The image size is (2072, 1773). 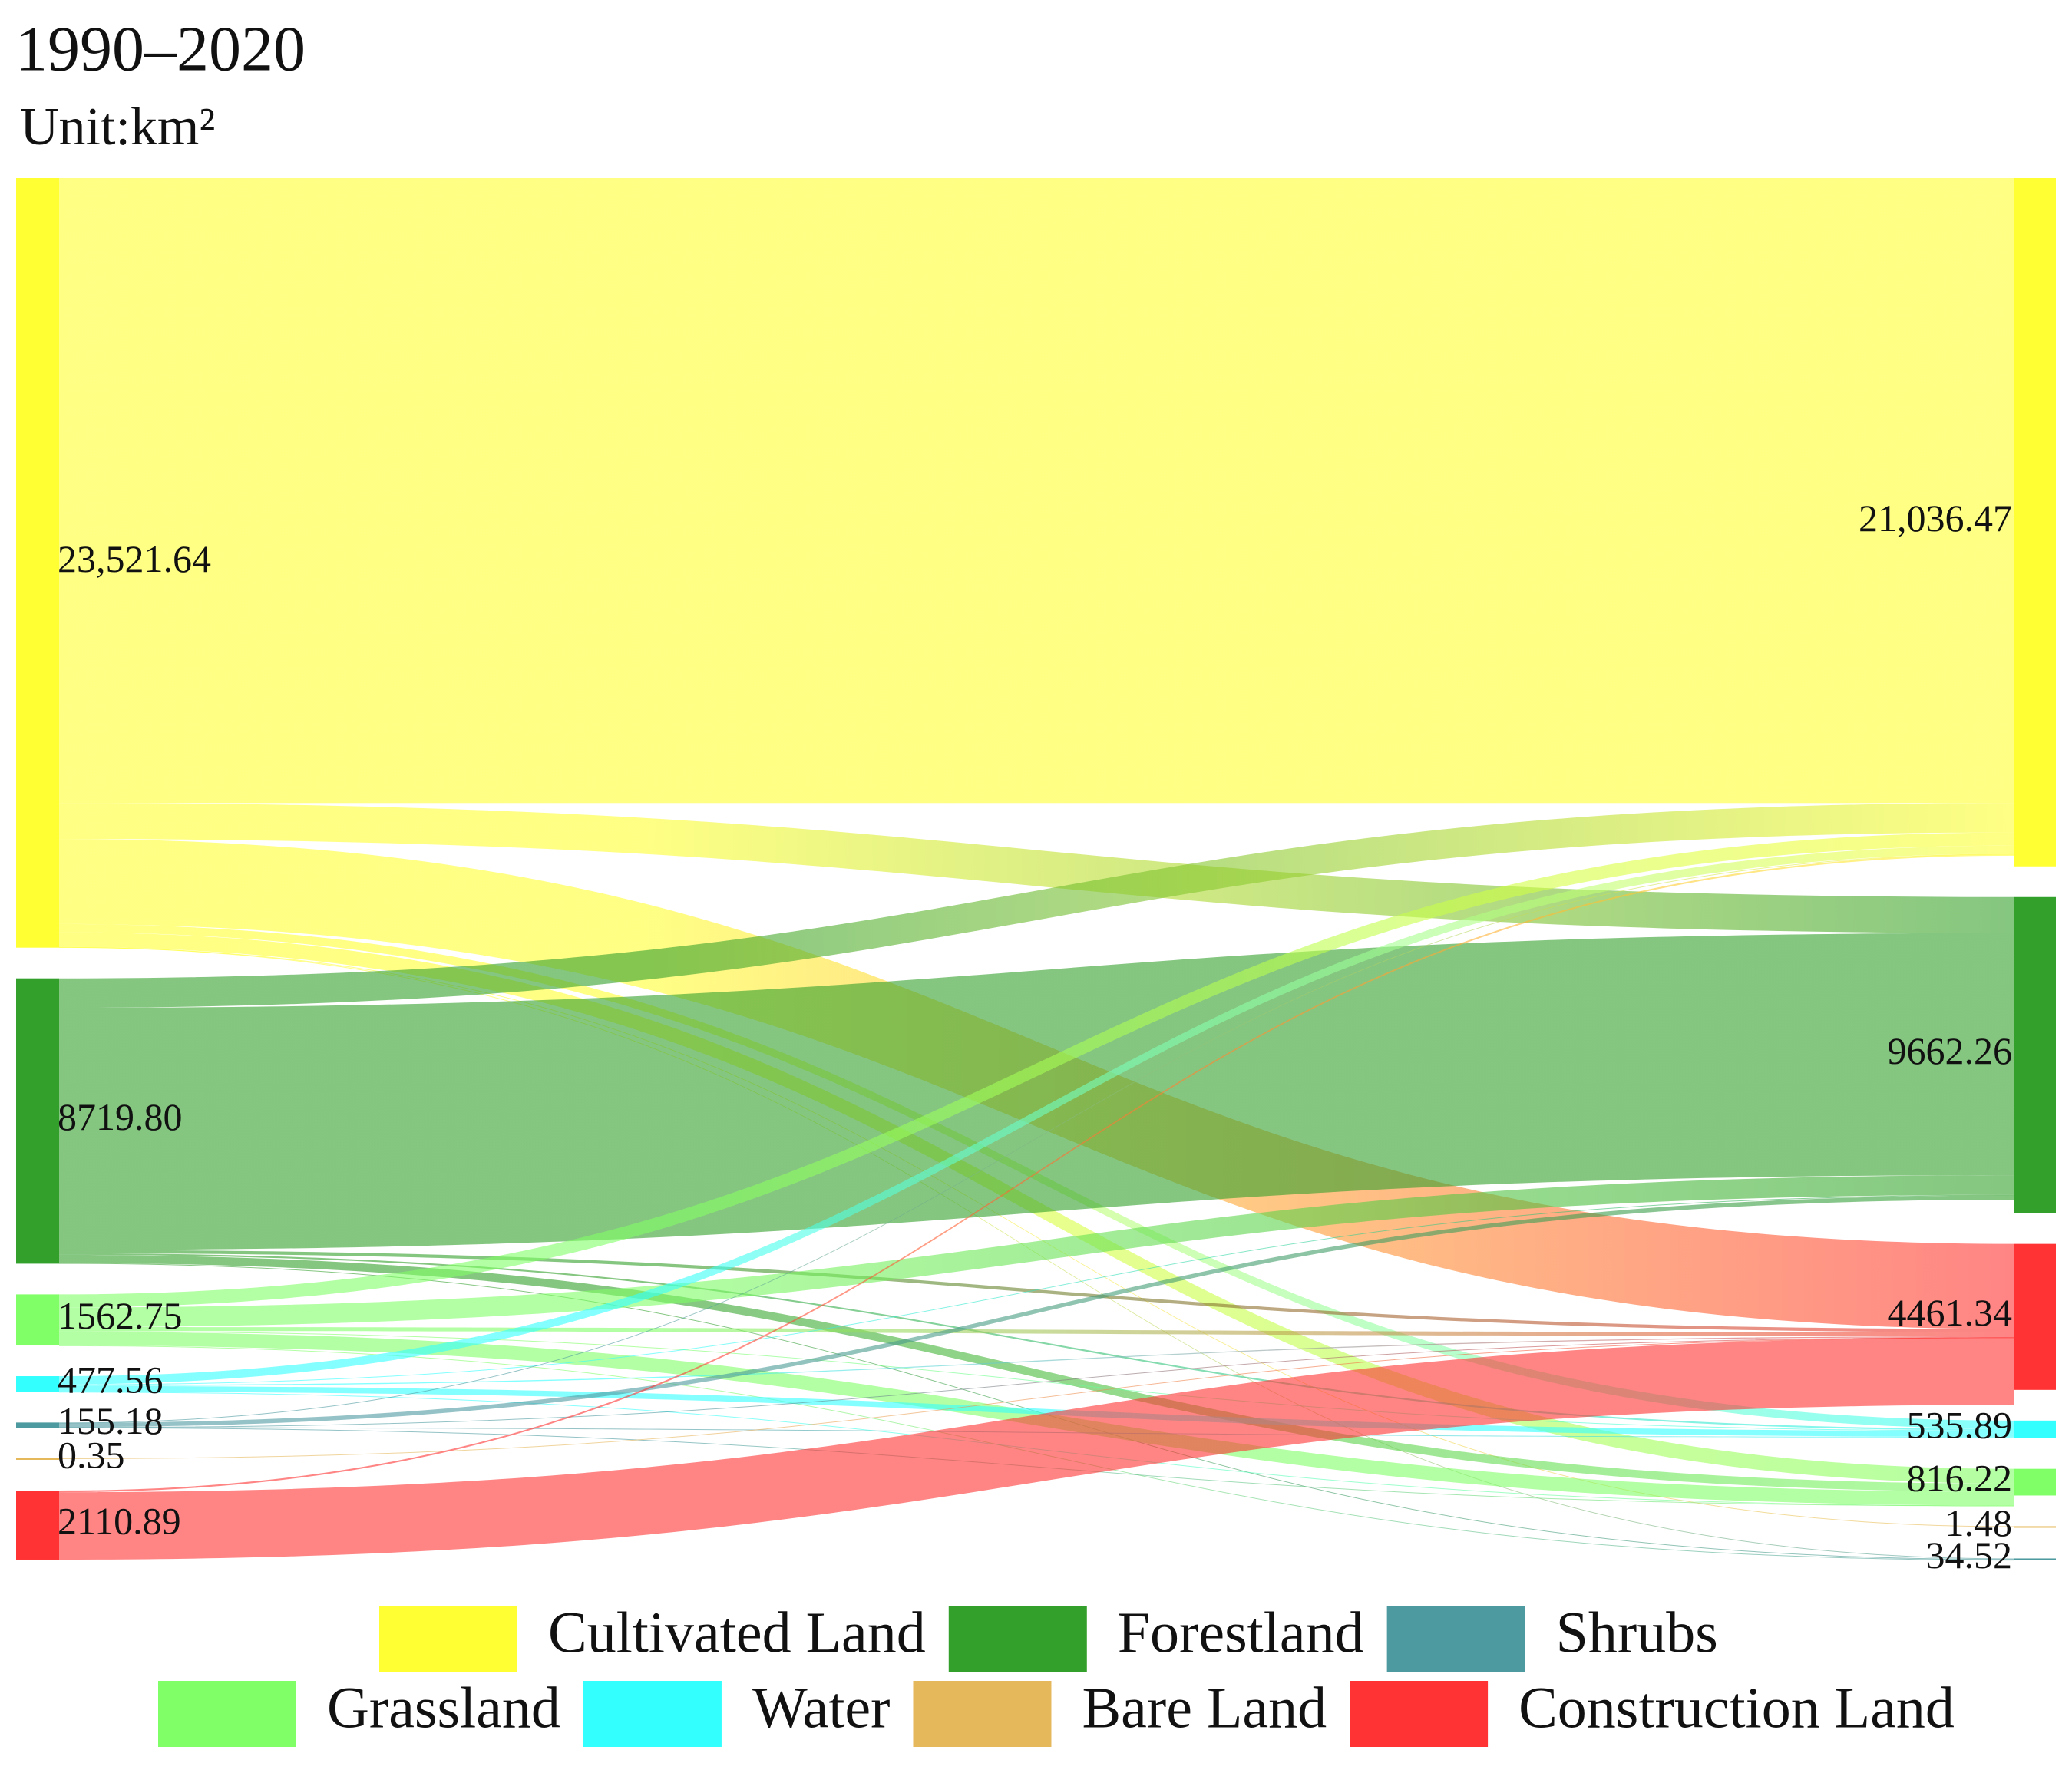 I want to click on chart-title: 1990–2020, so click(x=160, y=48).